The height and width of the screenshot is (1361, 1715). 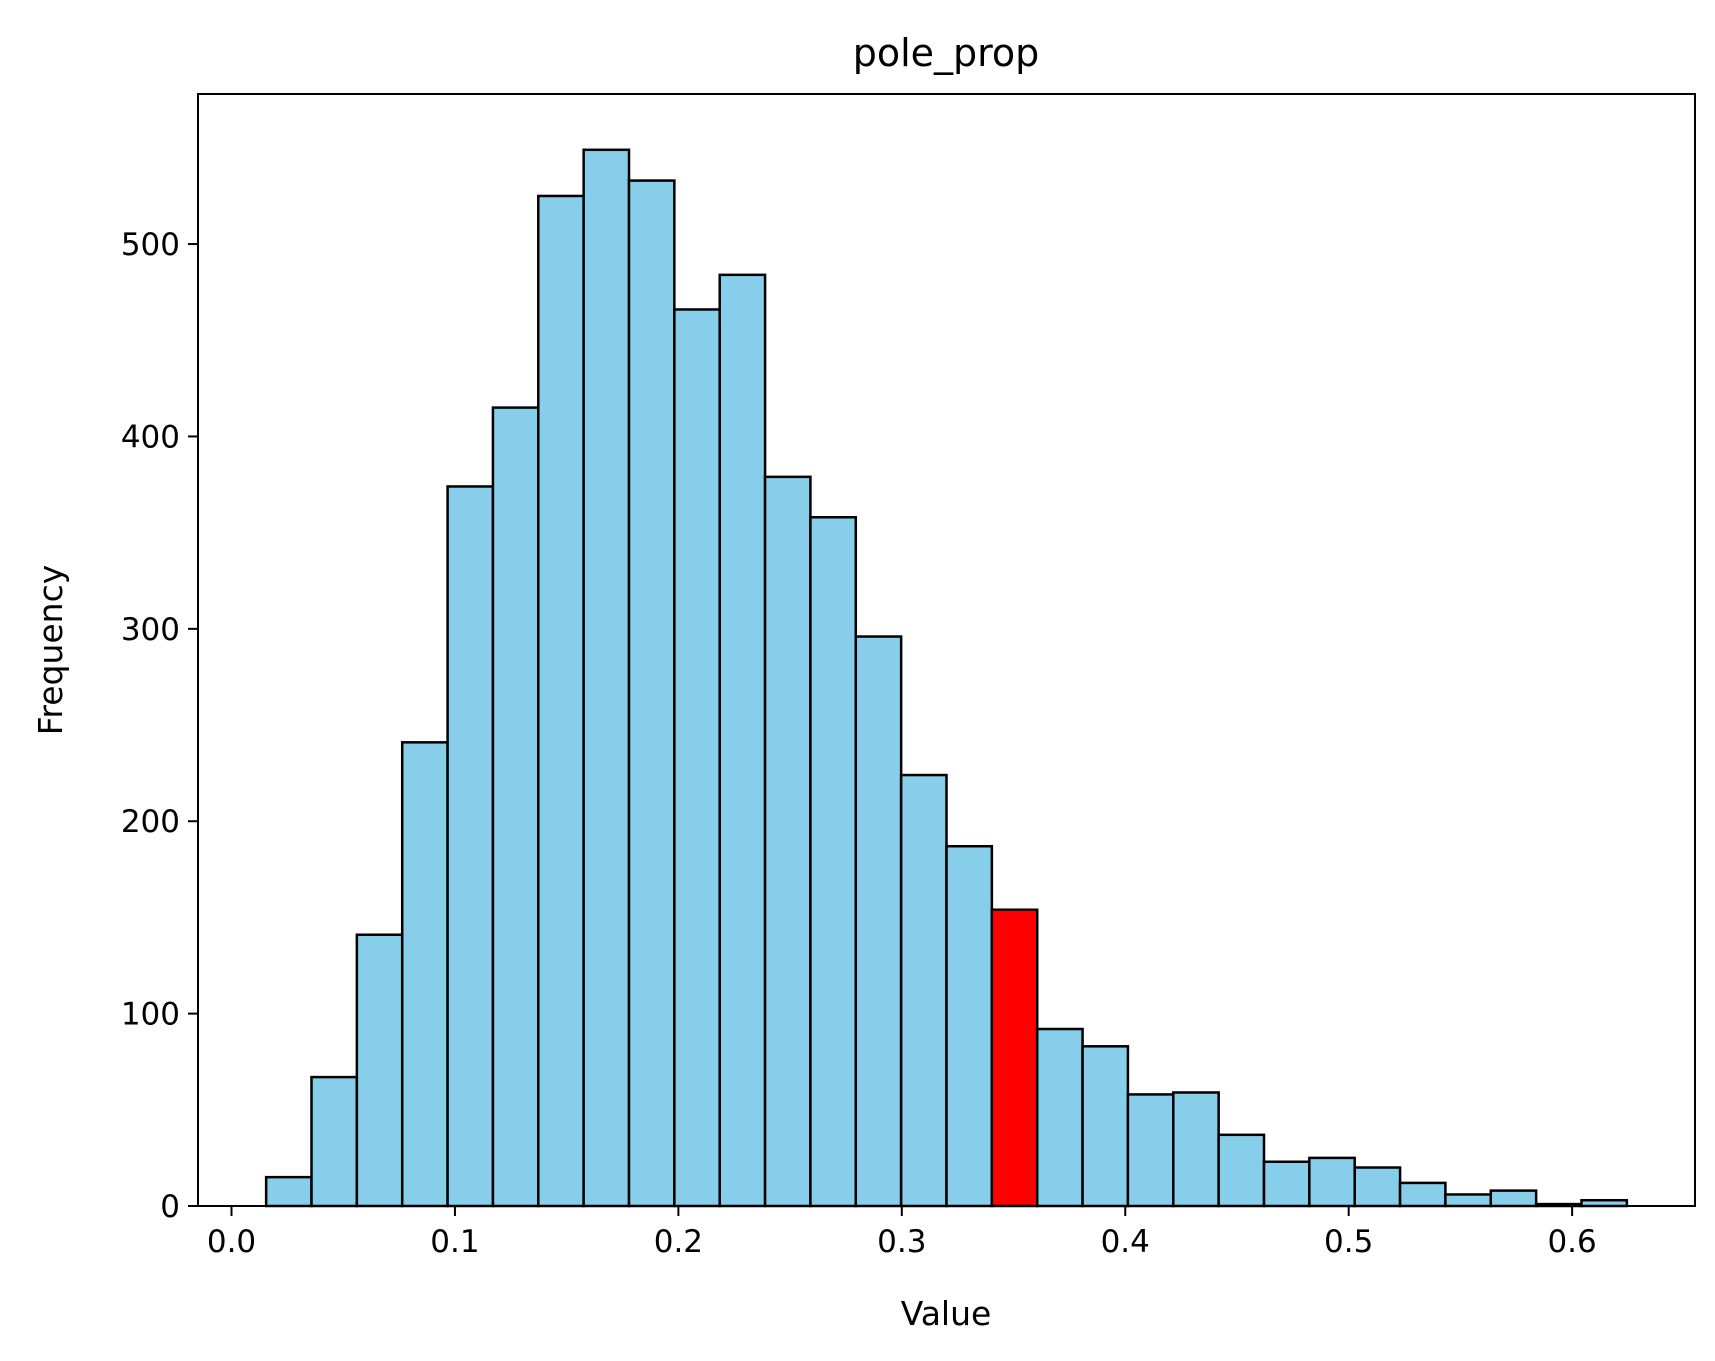 I want to click on x-tick-label: 0.2, so click(x=678, y=1242).